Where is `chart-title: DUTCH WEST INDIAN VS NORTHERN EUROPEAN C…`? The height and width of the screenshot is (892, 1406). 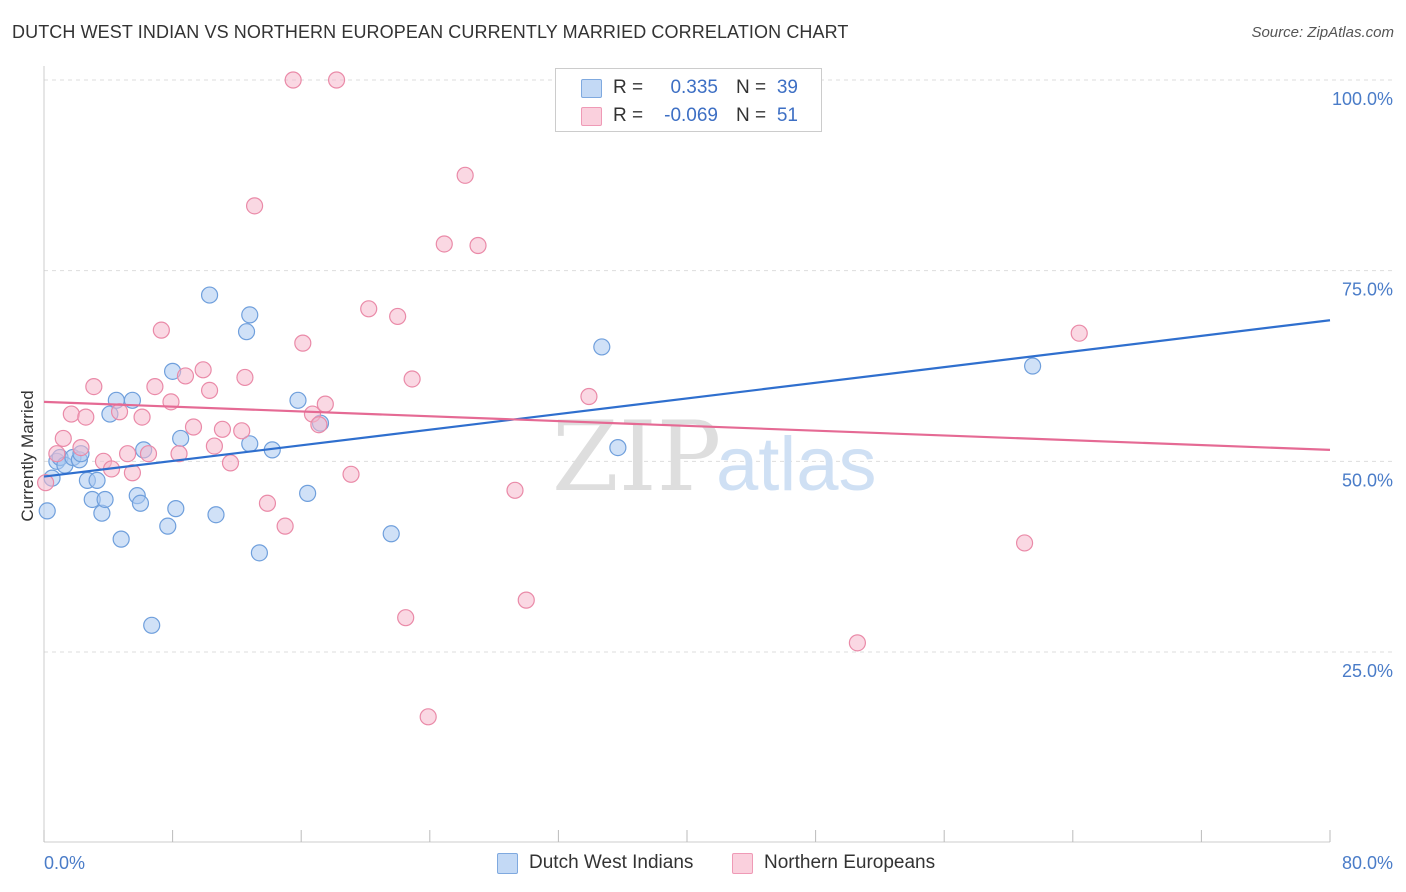 chart-title: DUTCH WEST INDIAN VS NORTHERN EUROPEAN C… is located at coordinates (430, 32).